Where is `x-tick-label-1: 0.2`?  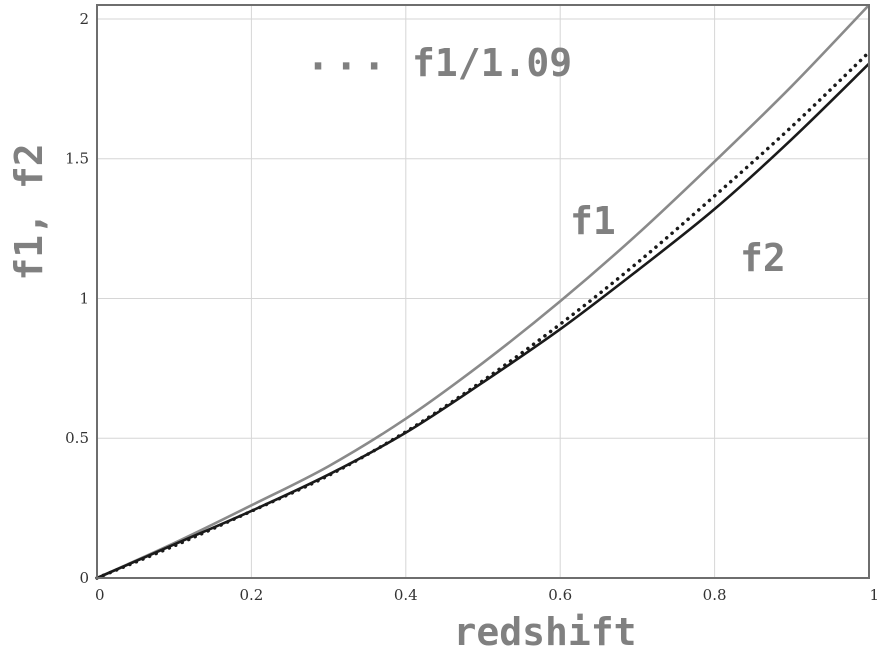
x-tick-label-1: 0.2 is located at coordinates (251, 595).